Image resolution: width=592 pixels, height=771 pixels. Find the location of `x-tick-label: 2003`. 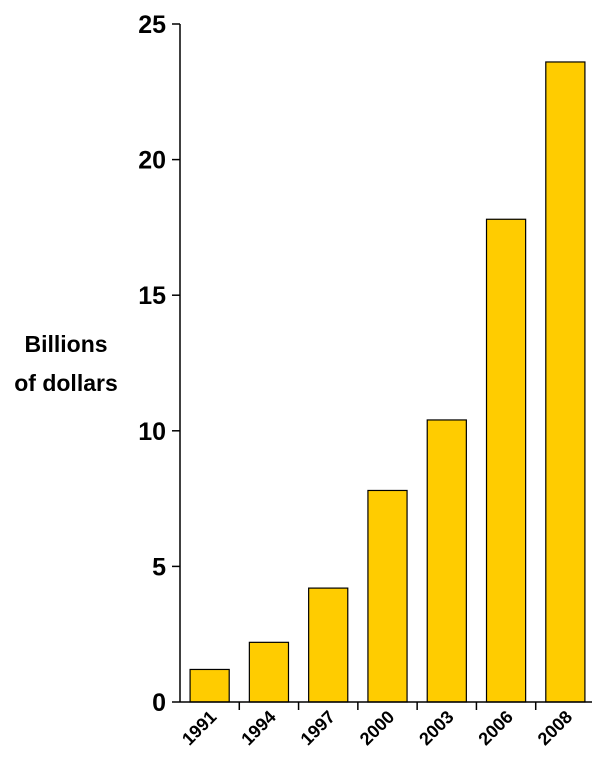

x-tick-label: 2003 is located at coordinates (436, 728).